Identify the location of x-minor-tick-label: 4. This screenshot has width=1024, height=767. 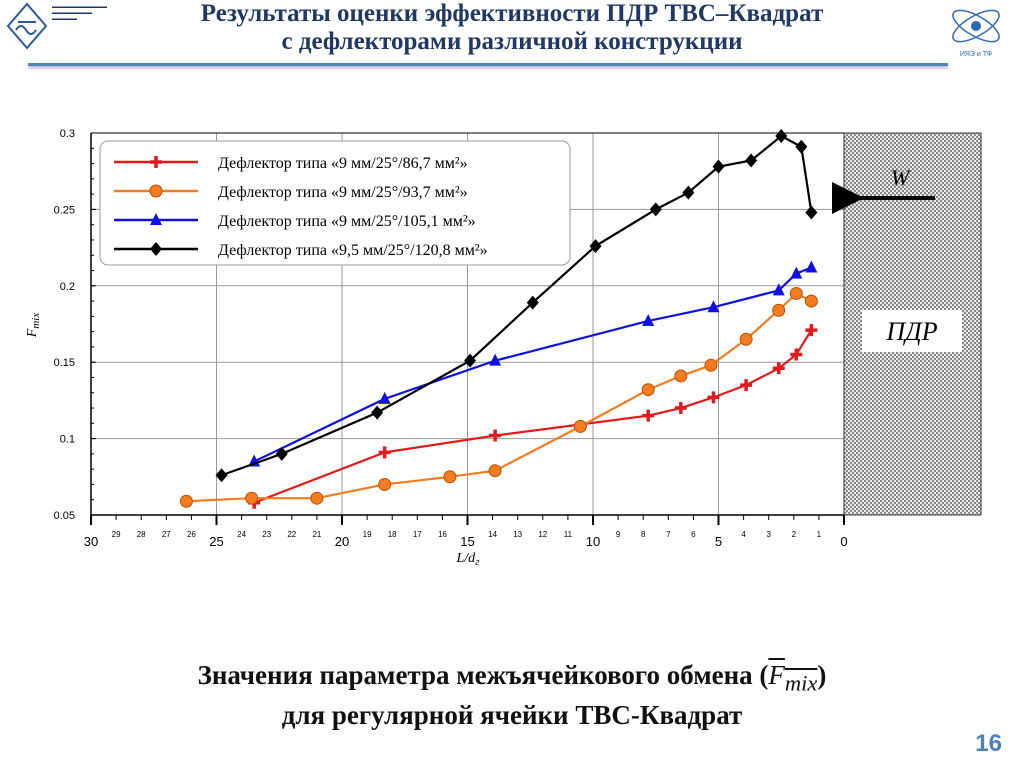
(743, 534).